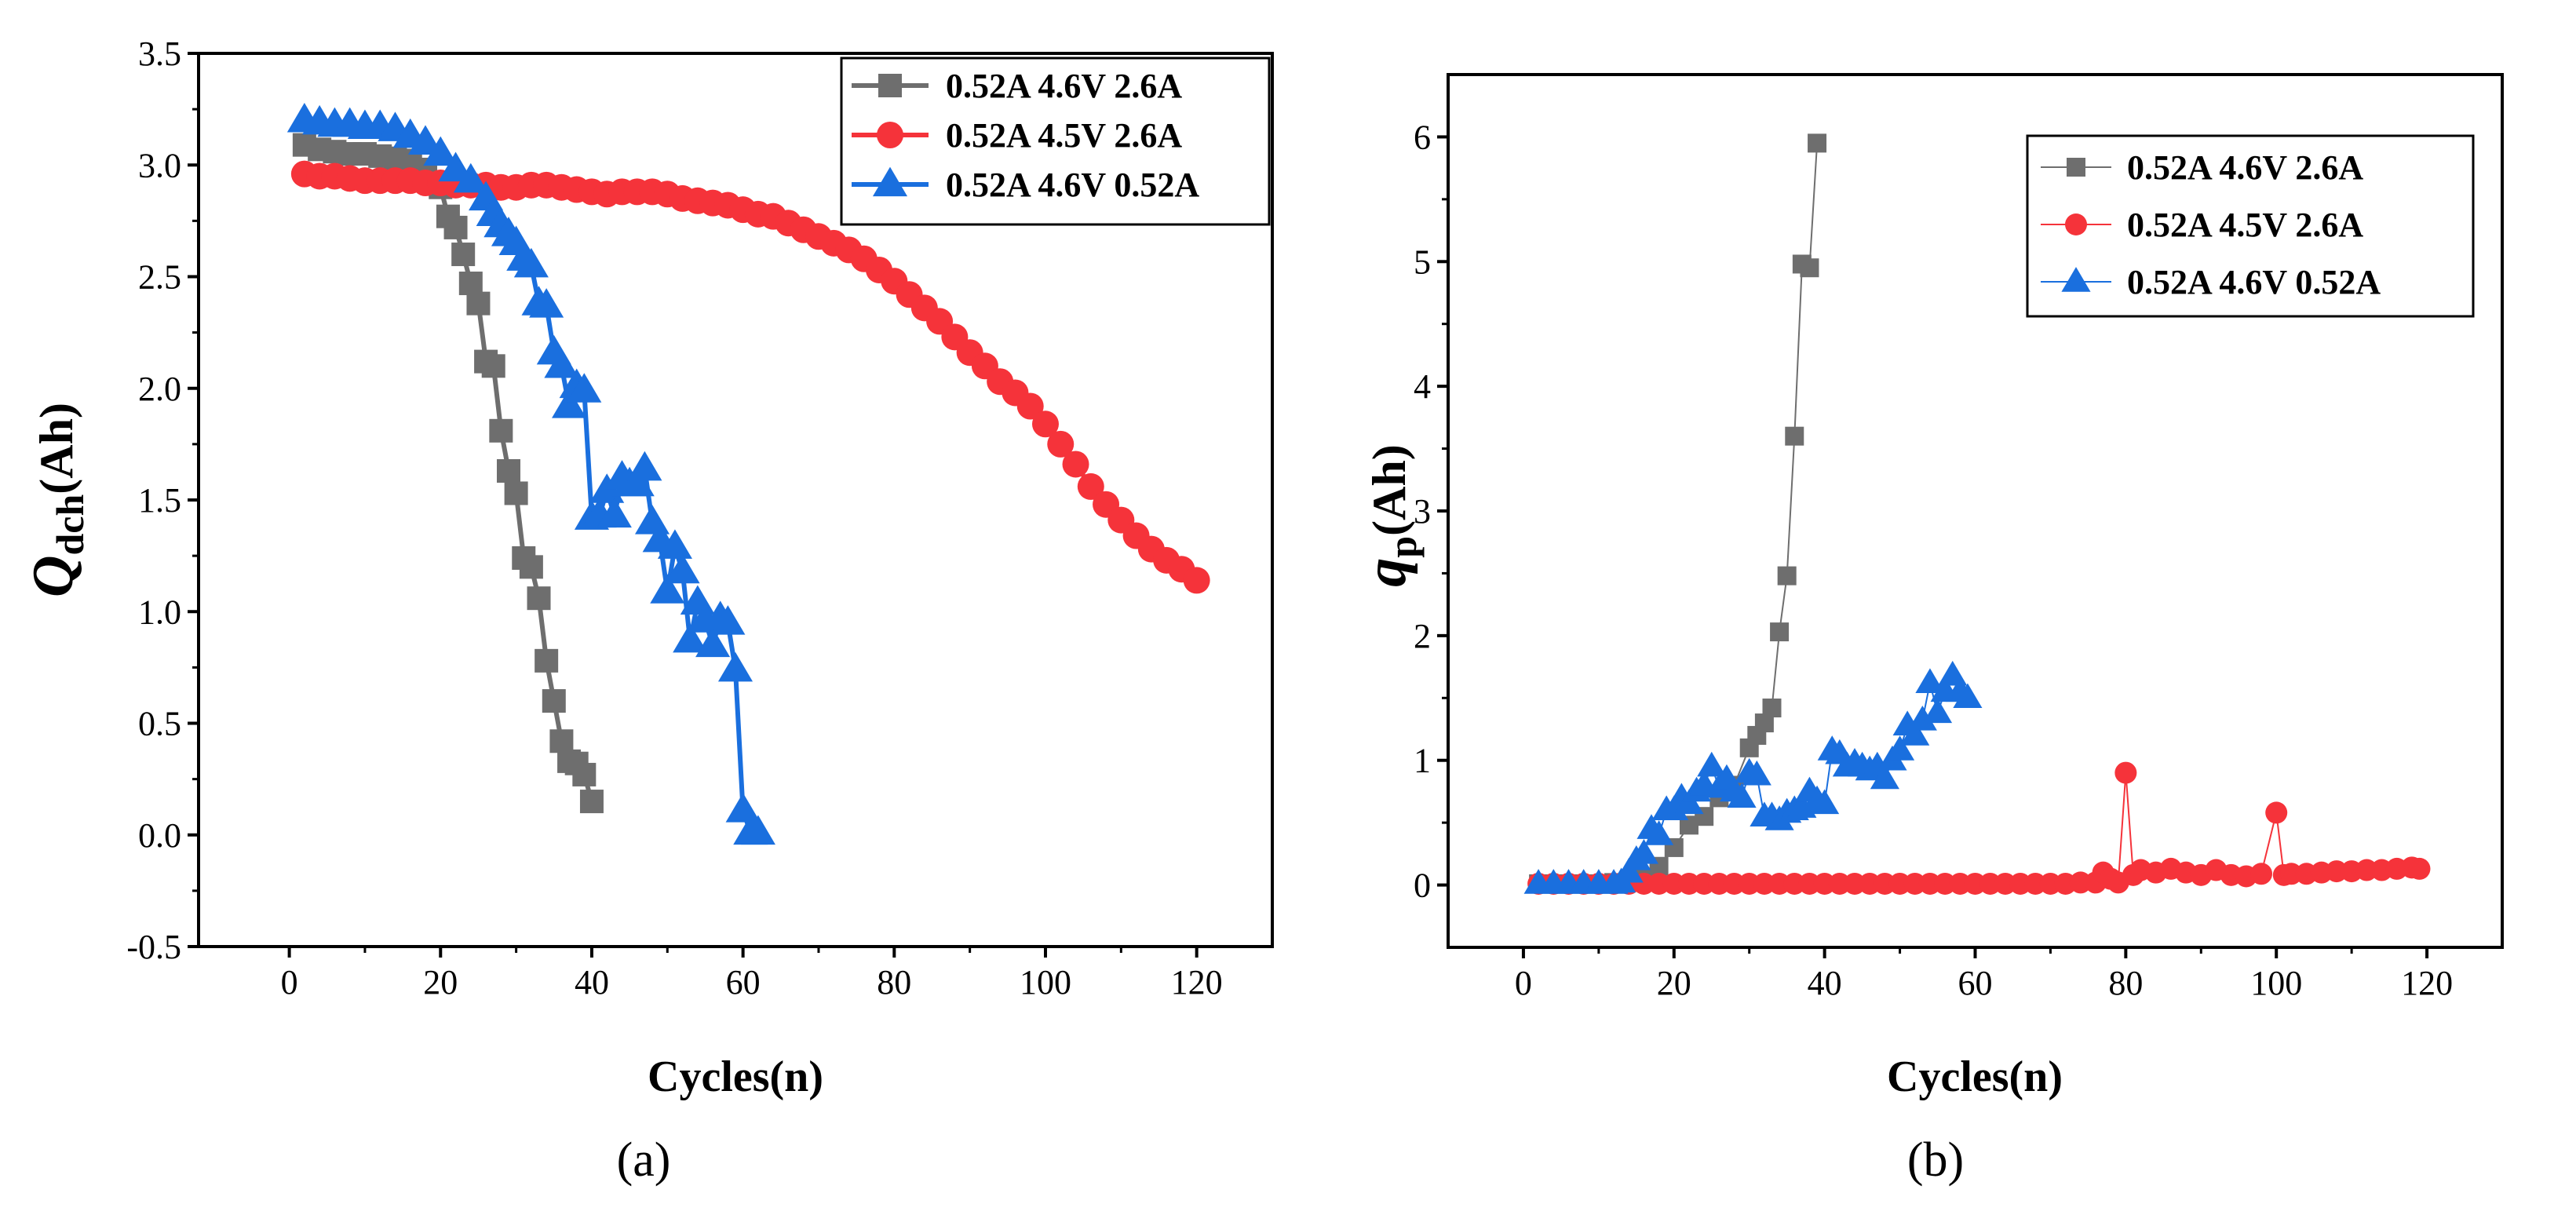 This screenshot has height=1215, width=2576. What do you see at coordinates (56, 500) in the screenshot?
I see `y-axis-label-a: Qdch(Ah)` at bounding box center [56, 500].